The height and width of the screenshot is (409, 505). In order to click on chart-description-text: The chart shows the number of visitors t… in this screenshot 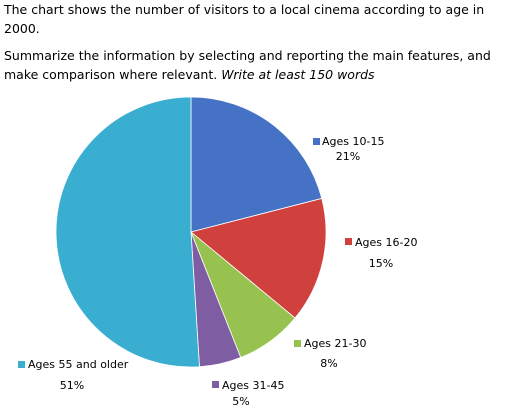, I will do `click(244, 19)`.